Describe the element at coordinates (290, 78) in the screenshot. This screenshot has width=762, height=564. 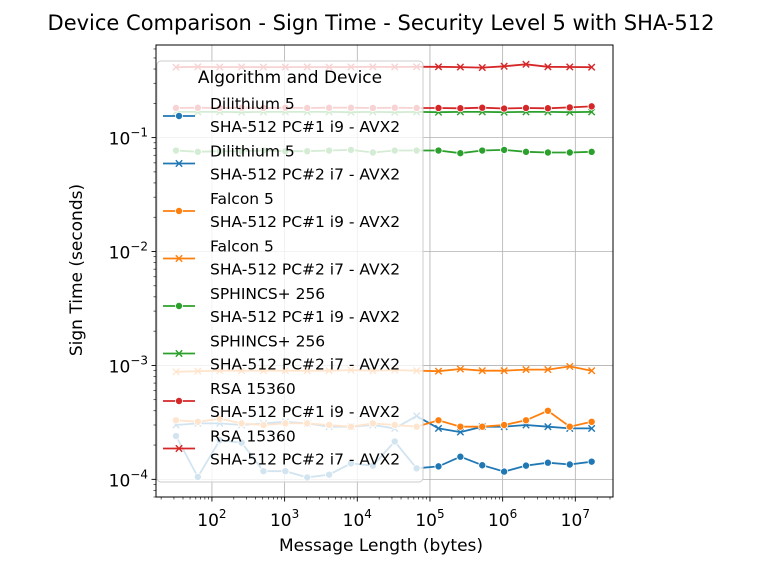
I see `legend-title: Algorithm and Device` at that location.